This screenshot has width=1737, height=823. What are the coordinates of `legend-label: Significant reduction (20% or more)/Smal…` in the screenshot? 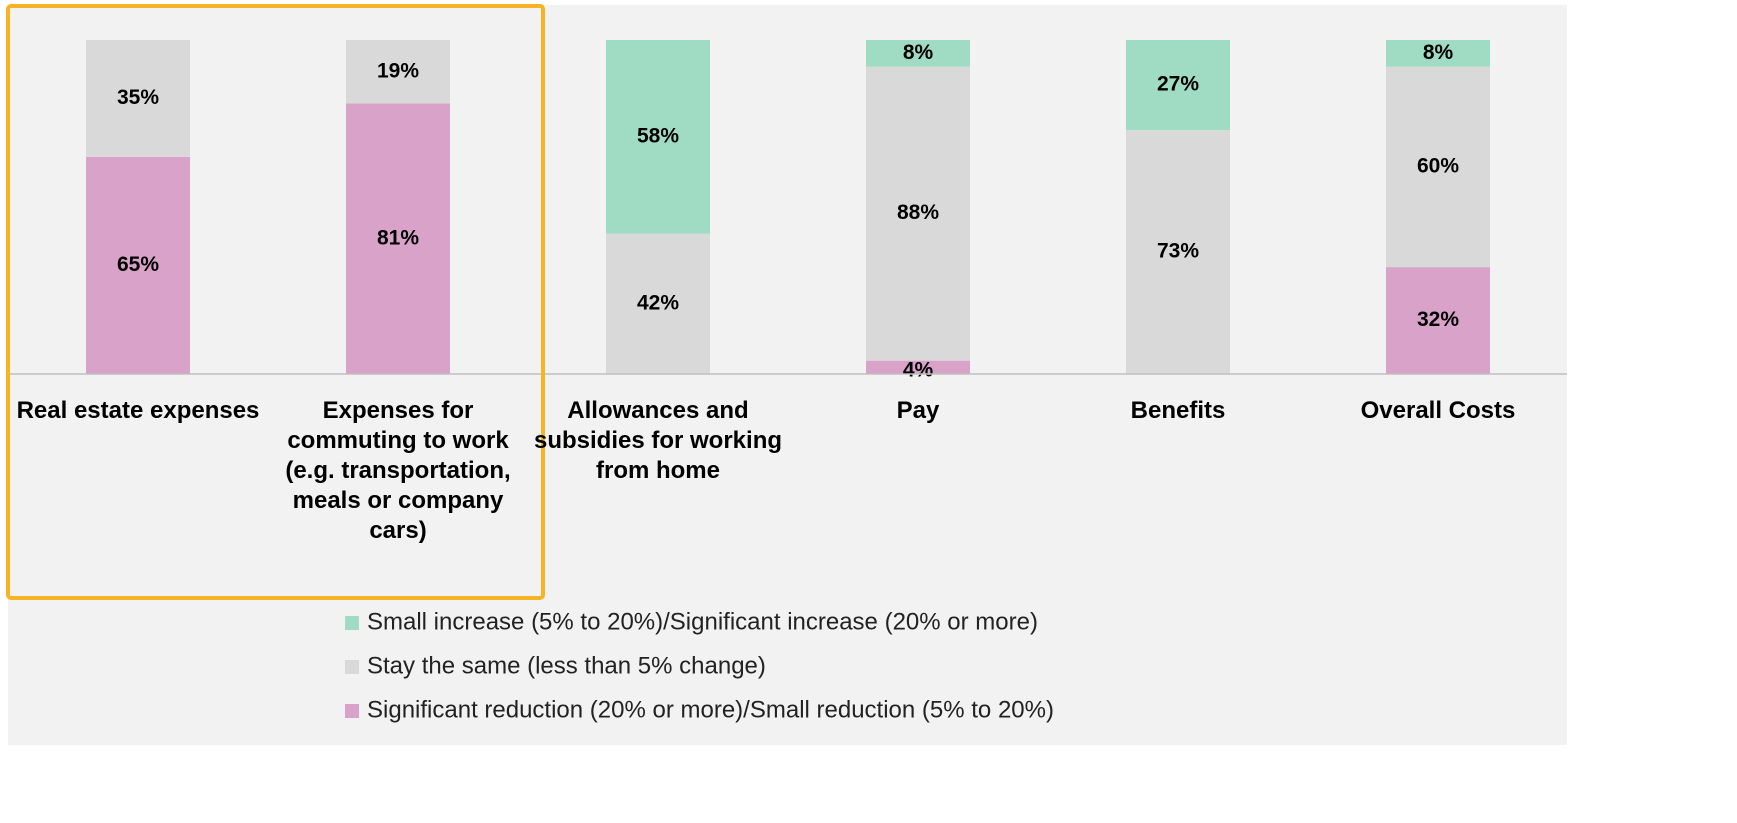 It's located at (710, 709).